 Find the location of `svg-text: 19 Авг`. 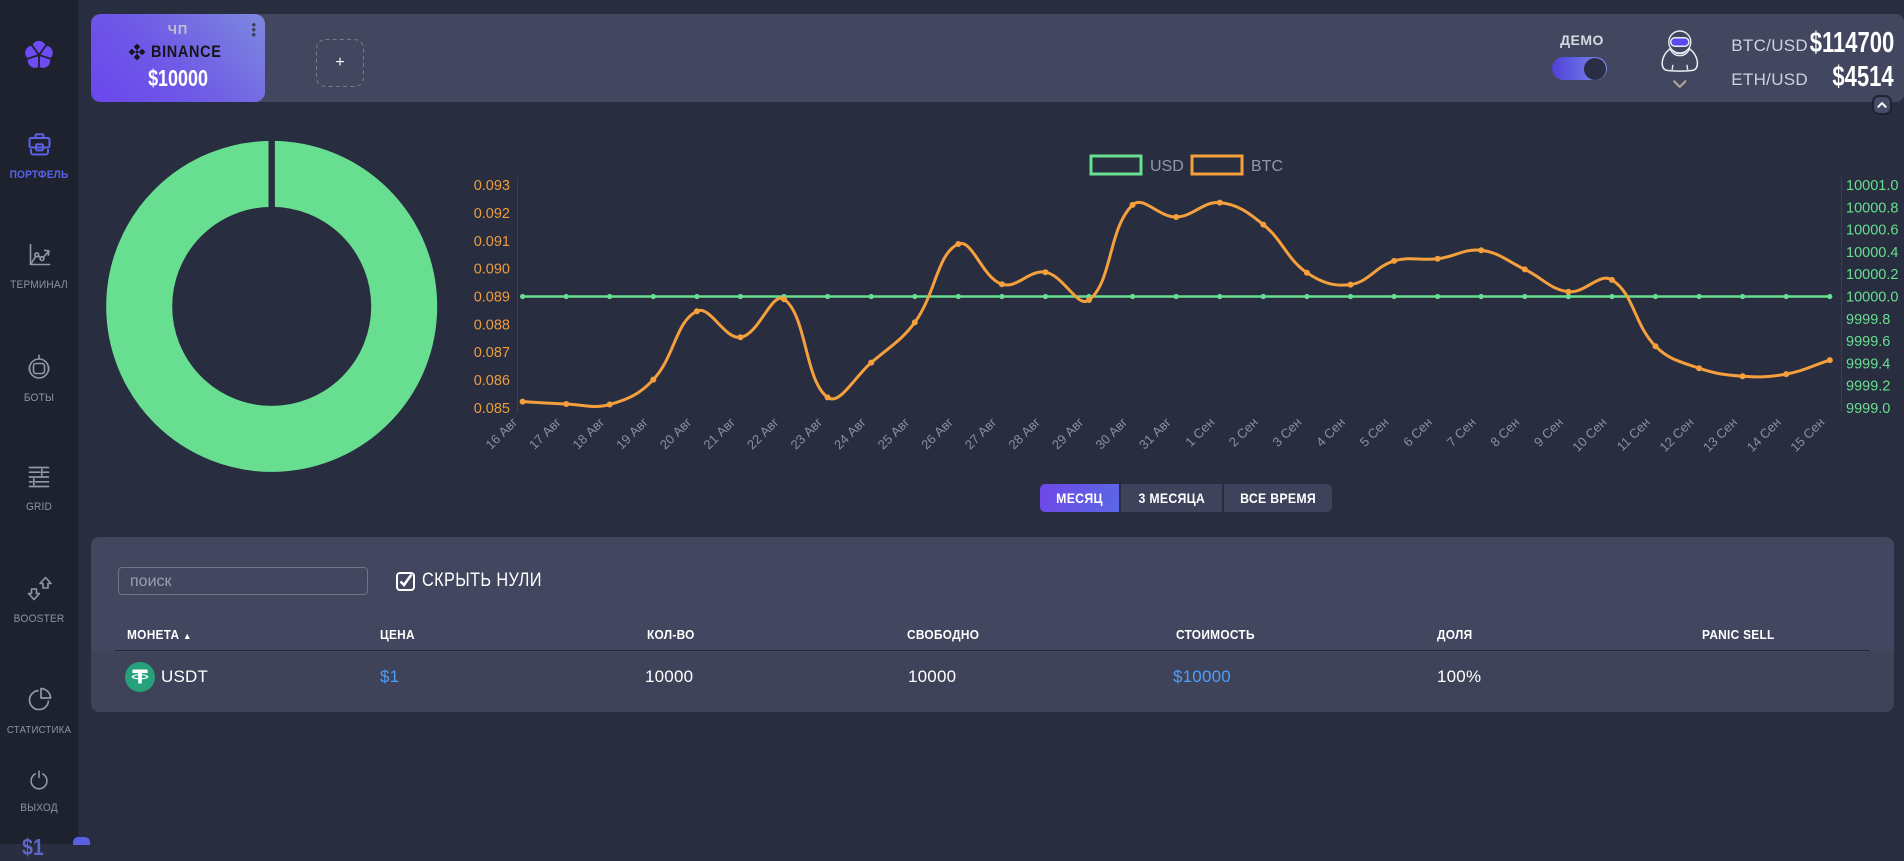

svg-text: 19 Авг is located at coordinates (632, 433).